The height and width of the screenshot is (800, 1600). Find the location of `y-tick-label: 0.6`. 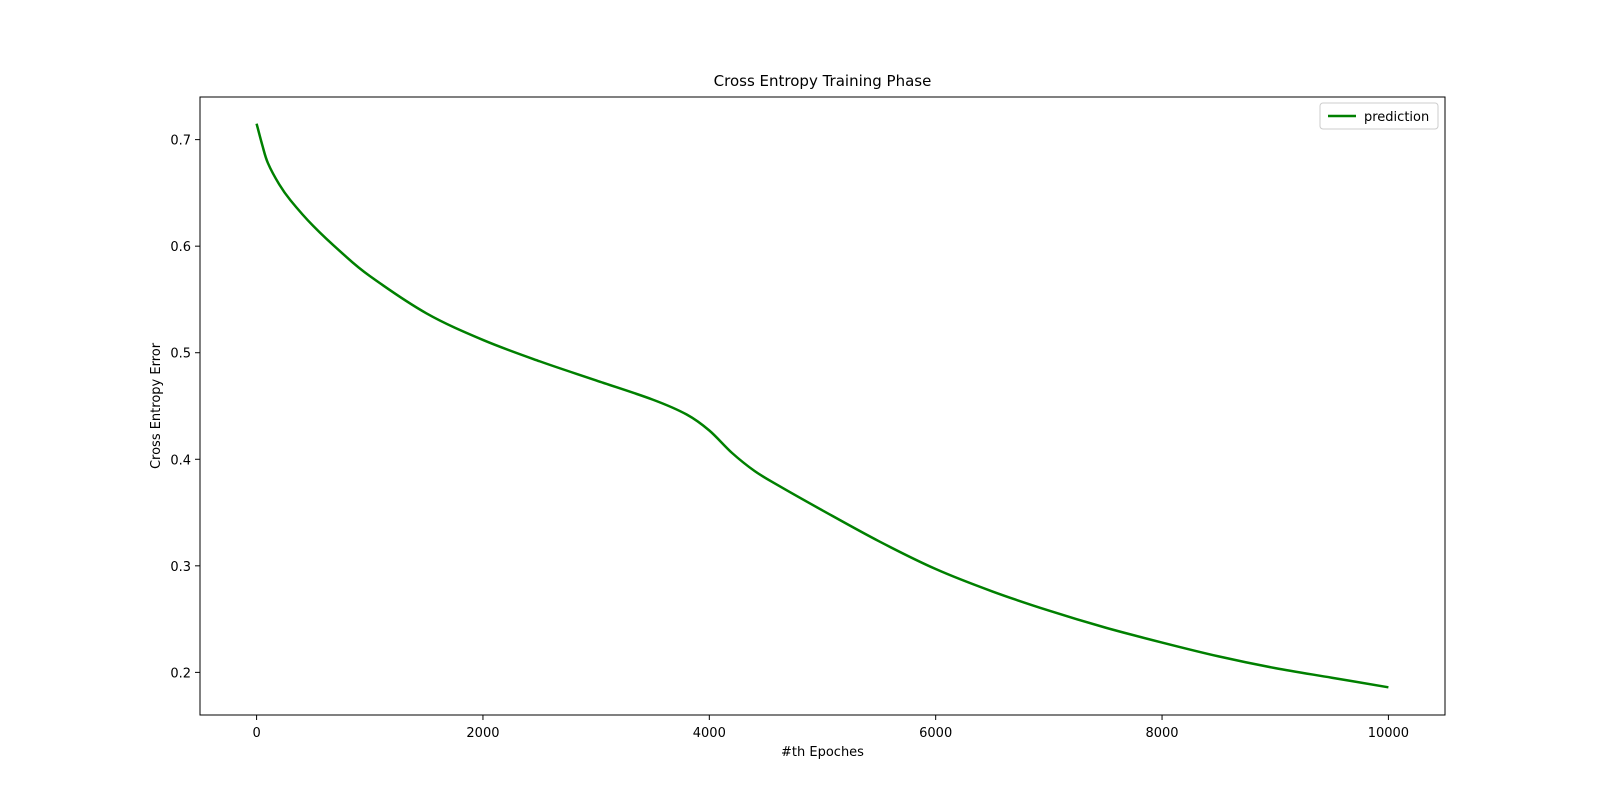

y-tick-label: 0.6 is located at coordinates (180, 247).